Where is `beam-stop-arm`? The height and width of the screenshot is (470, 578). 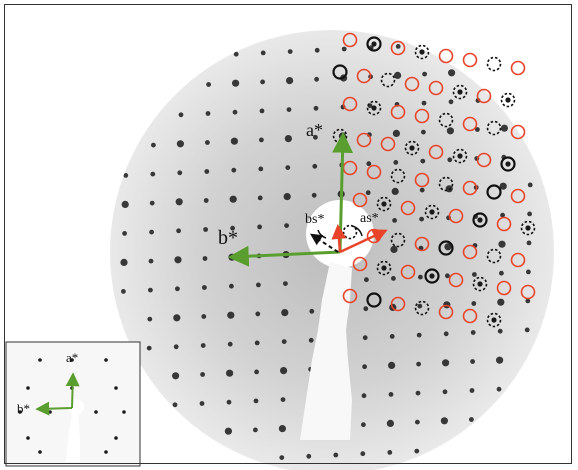
beam-stop-arm is located at coordinates (326, 351).